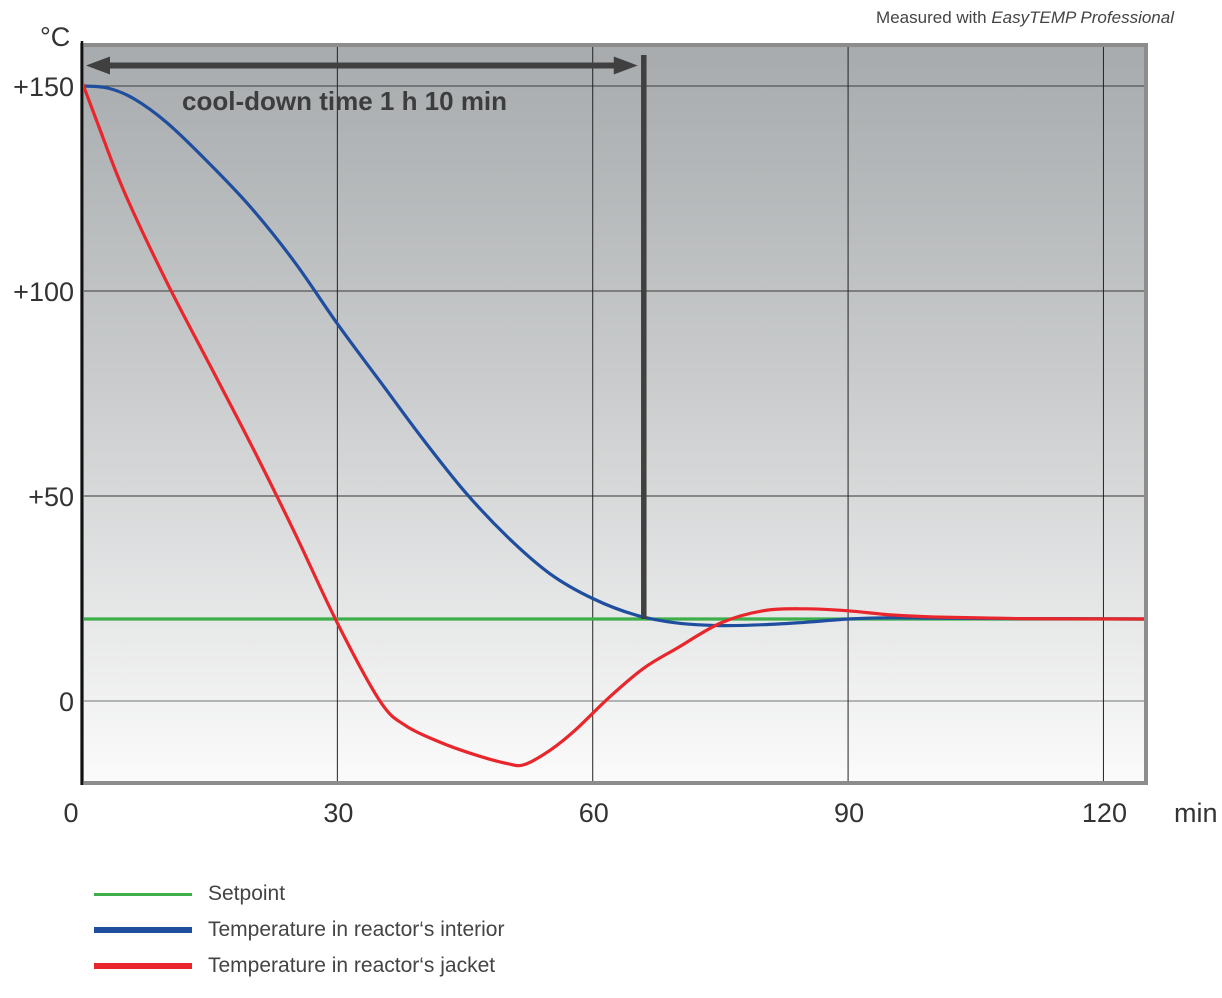 This screenshot has width=1222, height=998. What do you see at coordinates (55, 37) in the screenshot?
I see `y-unit-label: °C` at bounding box center [55, 37].